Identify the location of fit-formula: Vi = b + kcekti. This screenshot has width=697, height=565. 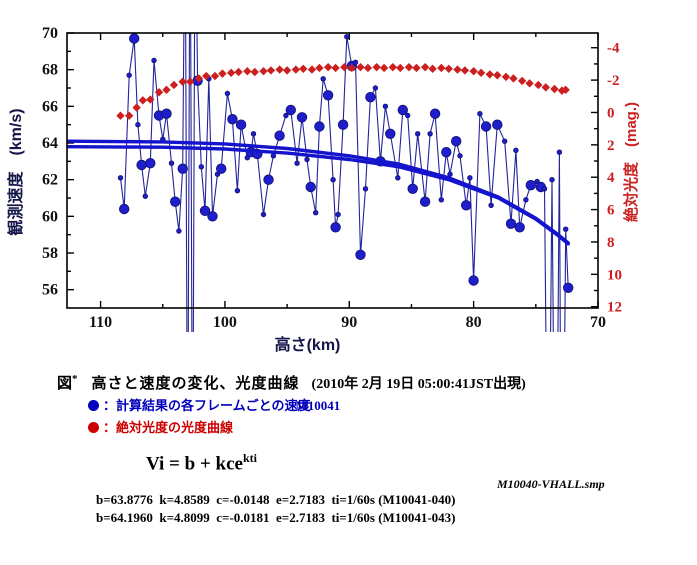
(201, 463).